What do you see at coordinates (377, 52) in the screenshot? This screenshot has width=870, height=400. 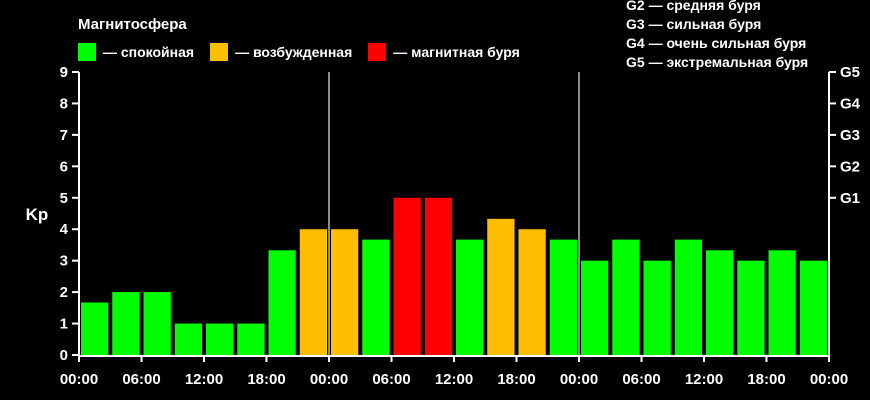 I see `legend-swatch-storm` at bounding box center [377, 52].